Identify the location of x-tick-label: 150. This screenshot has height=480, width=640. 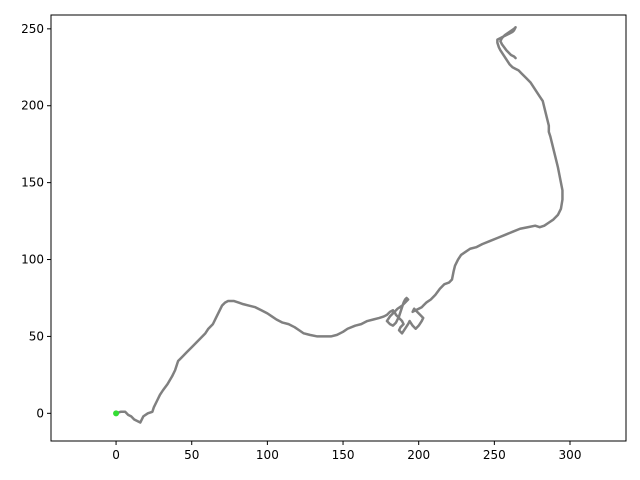
(343, 455).